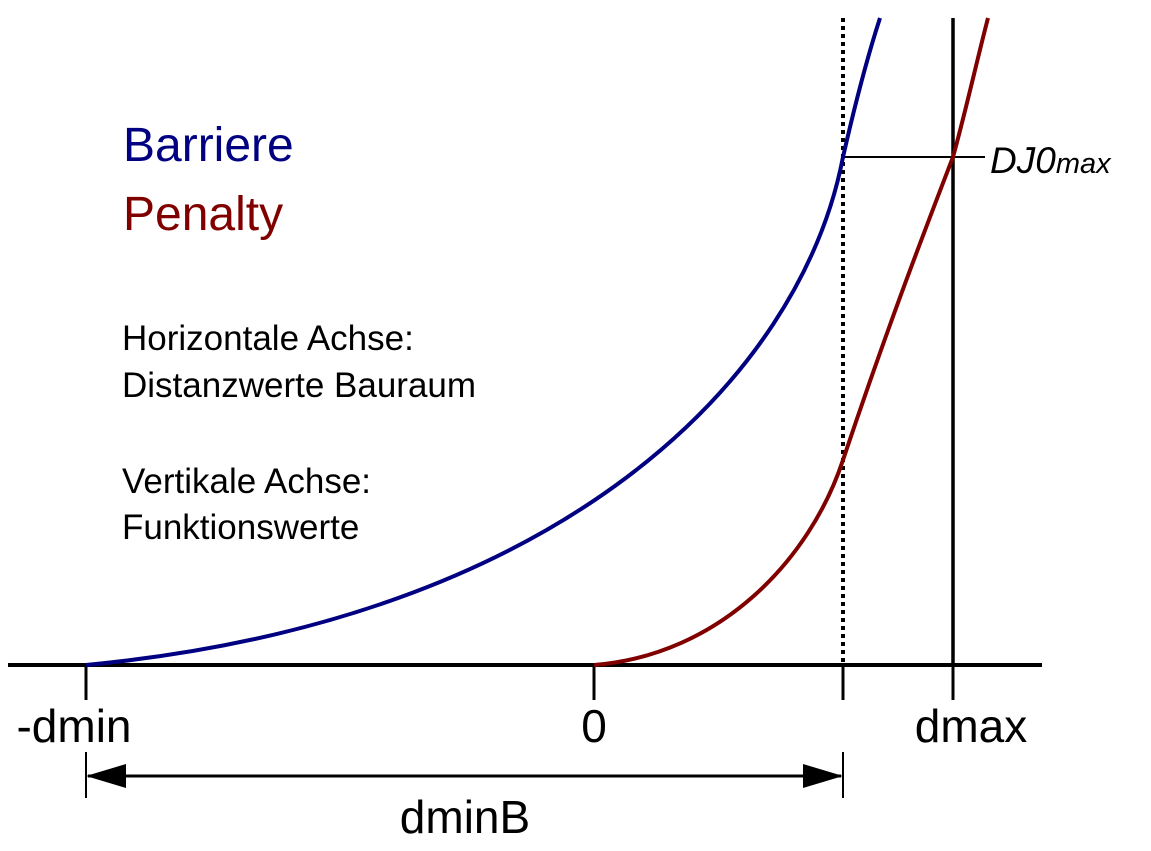 Image resolution: width=1151 pixels, height=851 pixels. Describe the element at coordinates (299, 385) in the screenshot. I see `note-horizontal-desc: Distanzwerte Bauraum` at that location.